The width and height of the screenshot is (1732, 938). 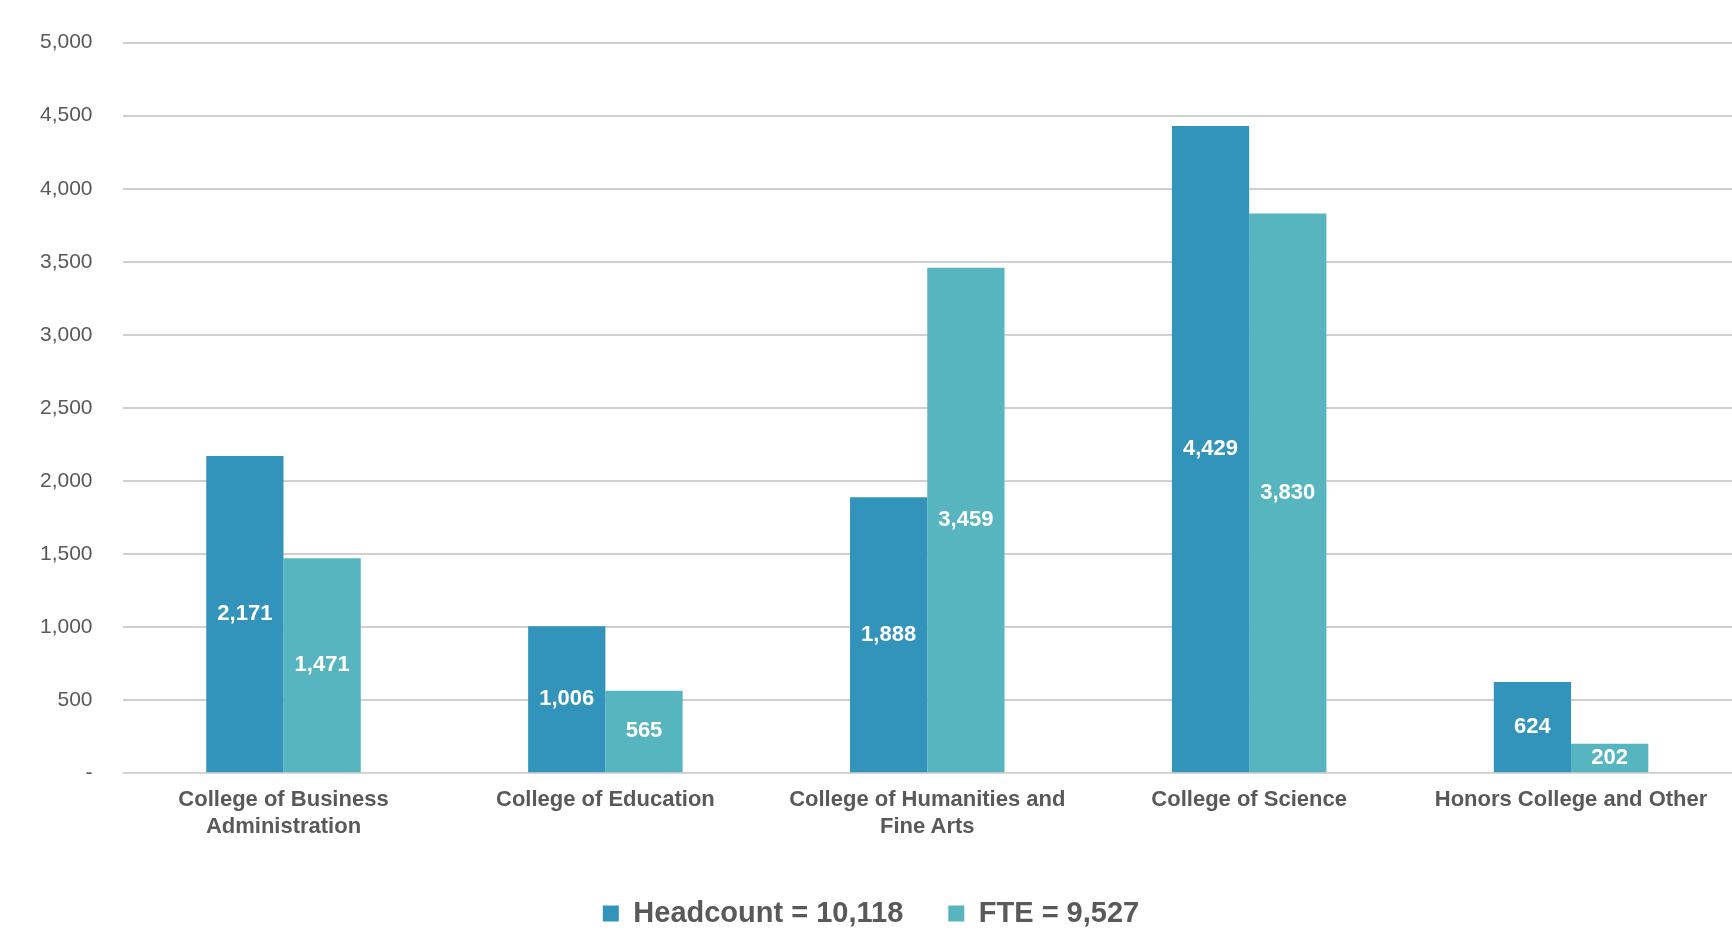 What do you see at coordinates (66, 41) in the screenshot?
I see `y-tick-label: 5,000` at bounding box center [66, 41].